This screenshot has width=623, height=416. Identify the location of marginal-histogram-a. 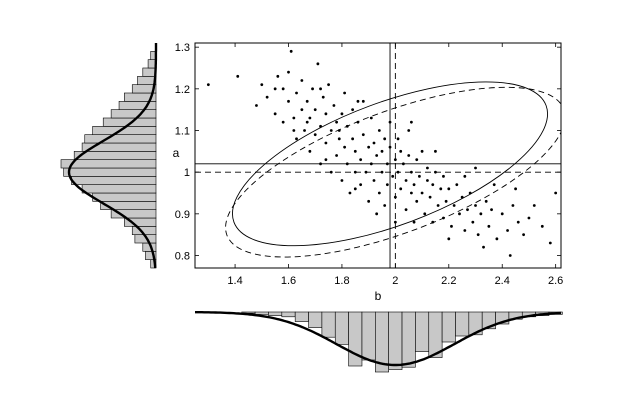
(108, 160).